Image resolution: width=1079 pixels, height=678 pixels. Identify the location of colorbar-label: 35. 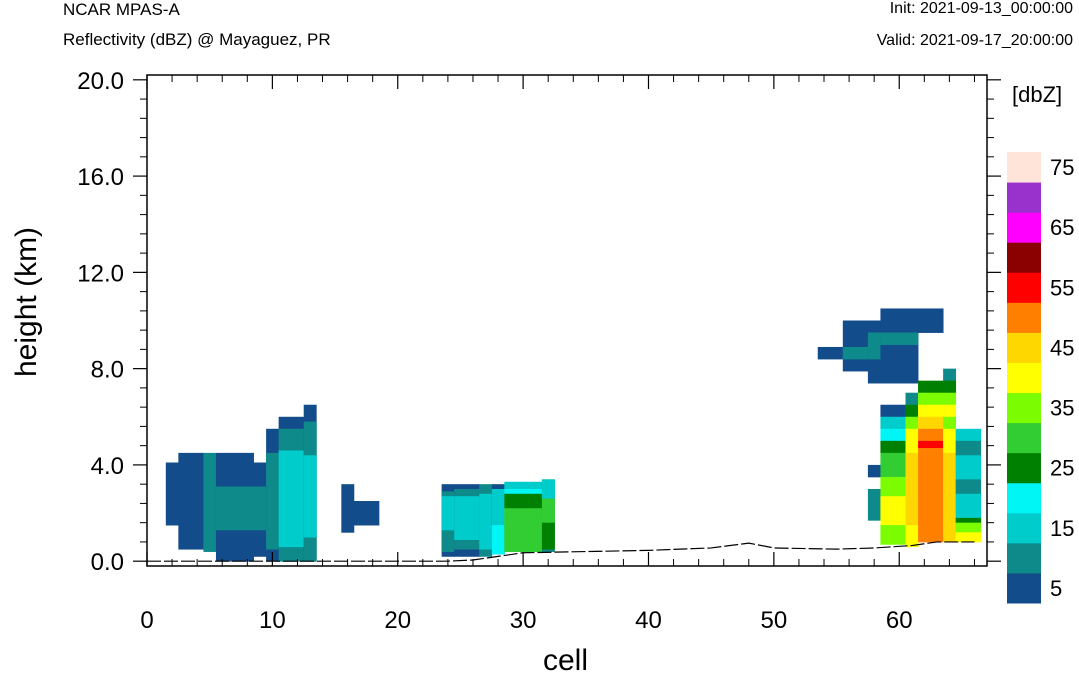
(1062, 408).